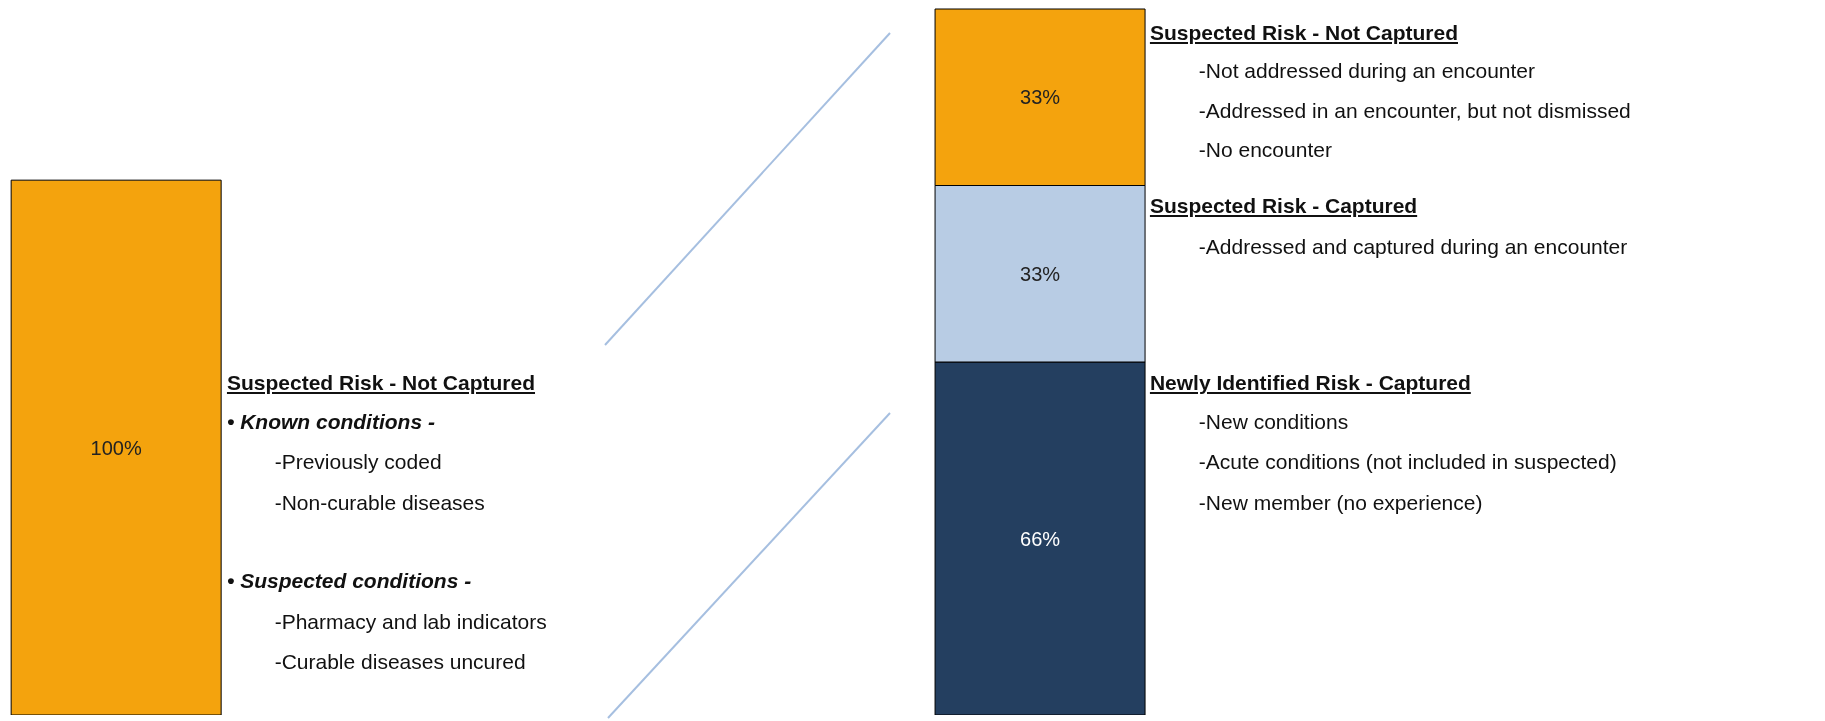 The width and height of the screenshot is (1825, 721). What do you see at coordinates (1283, 206) in the screenshot?
I see `annotation: Suspected Risk - Captured` at bounding box center [1283, 206].